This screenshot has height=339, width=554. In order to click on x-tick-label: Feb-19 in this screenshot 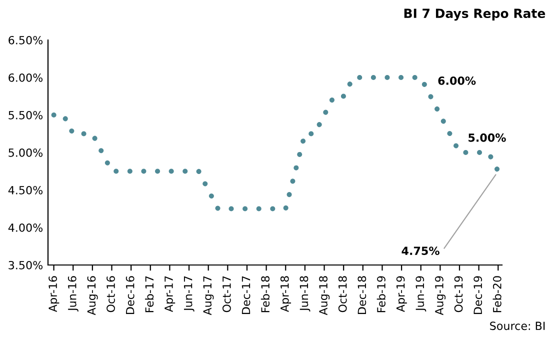, I will do `click(381, 294)`.